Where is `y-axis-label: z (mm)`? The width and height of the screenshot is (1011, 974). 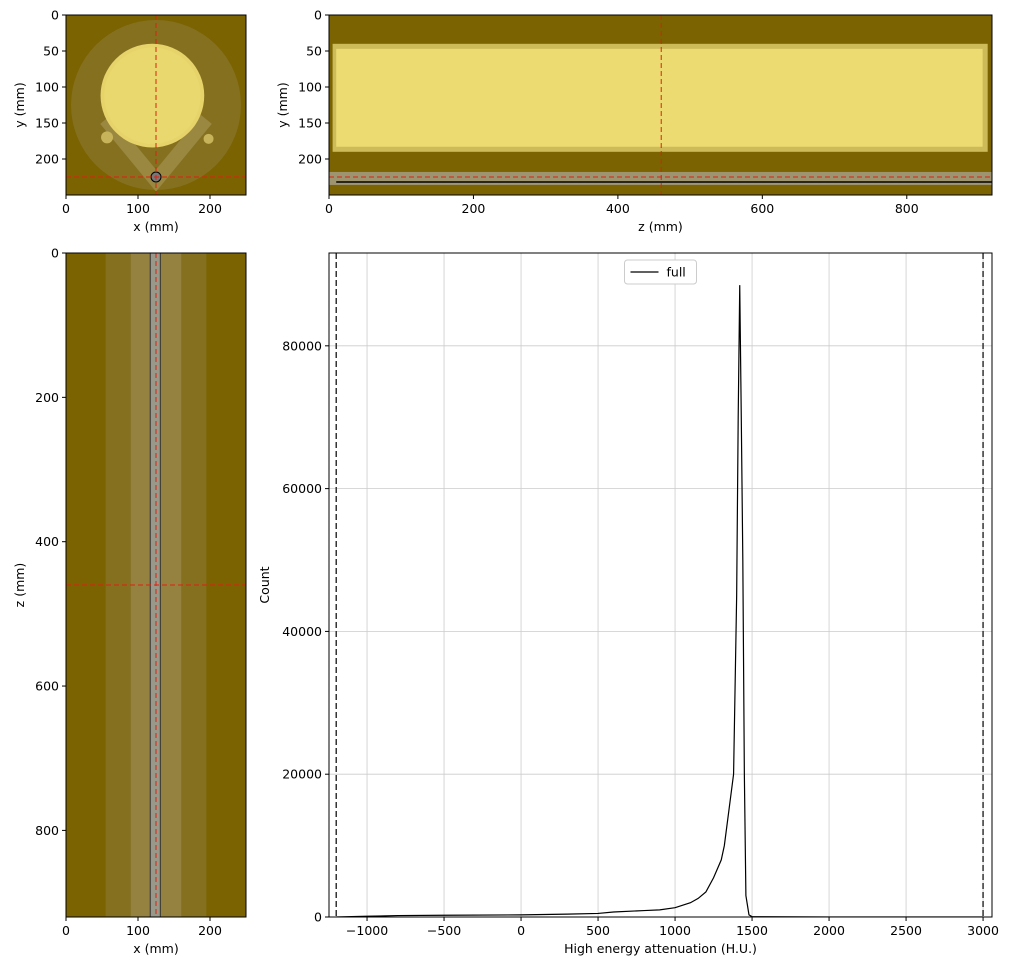 y-axis-label: z (mm) is located at coordinates (19, 585).